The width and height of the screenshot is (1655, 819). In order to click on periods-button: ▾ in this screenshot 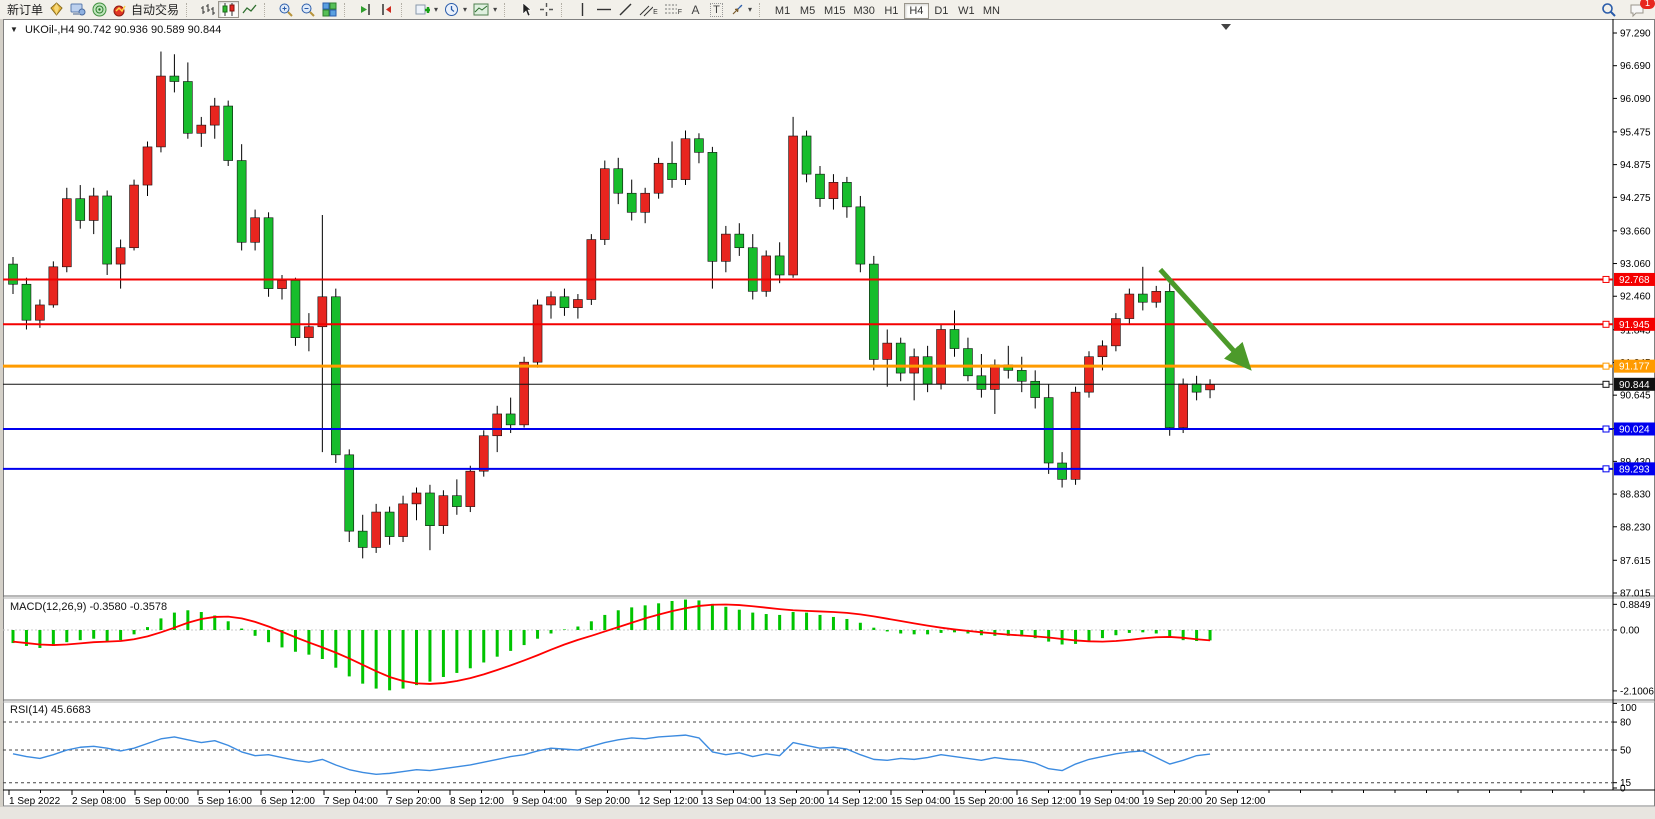, I will do `click(455, 9)`.